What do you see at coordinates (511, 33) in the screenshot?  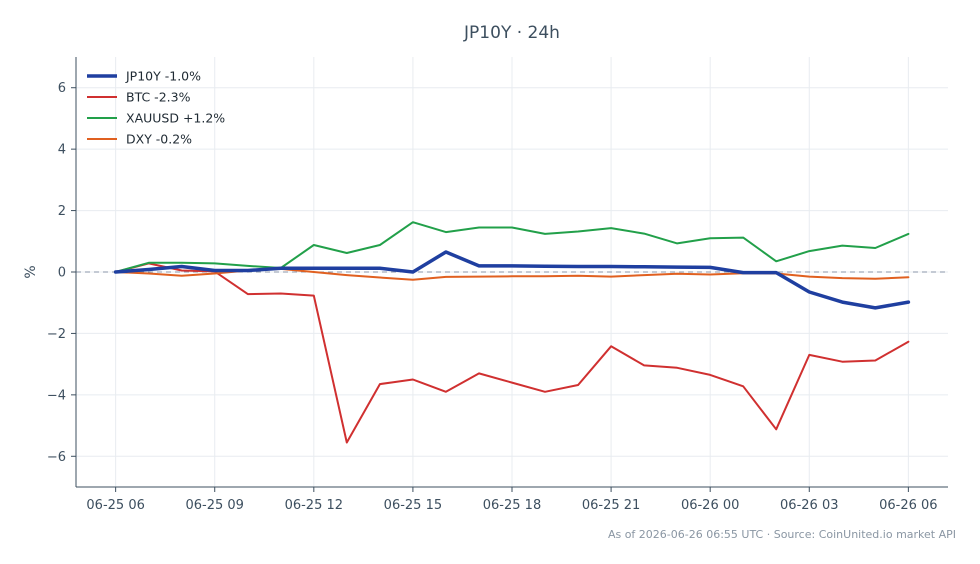 I see `chart-title: JP10Y · 24h` at bounding box center [511, 33].